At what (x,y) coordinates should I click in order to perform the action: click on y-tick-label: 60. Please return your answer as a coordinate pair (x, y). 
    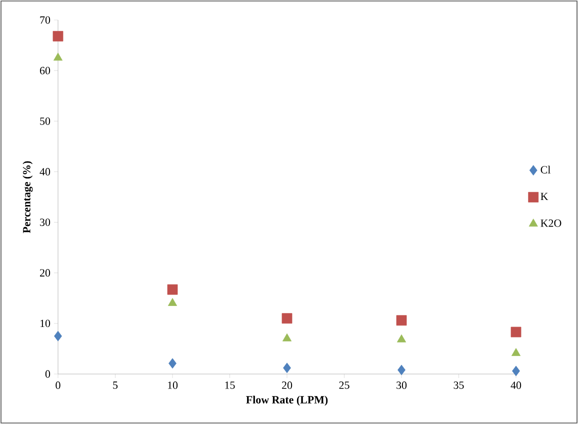
    Looking at the image, I should click on (45, 70).